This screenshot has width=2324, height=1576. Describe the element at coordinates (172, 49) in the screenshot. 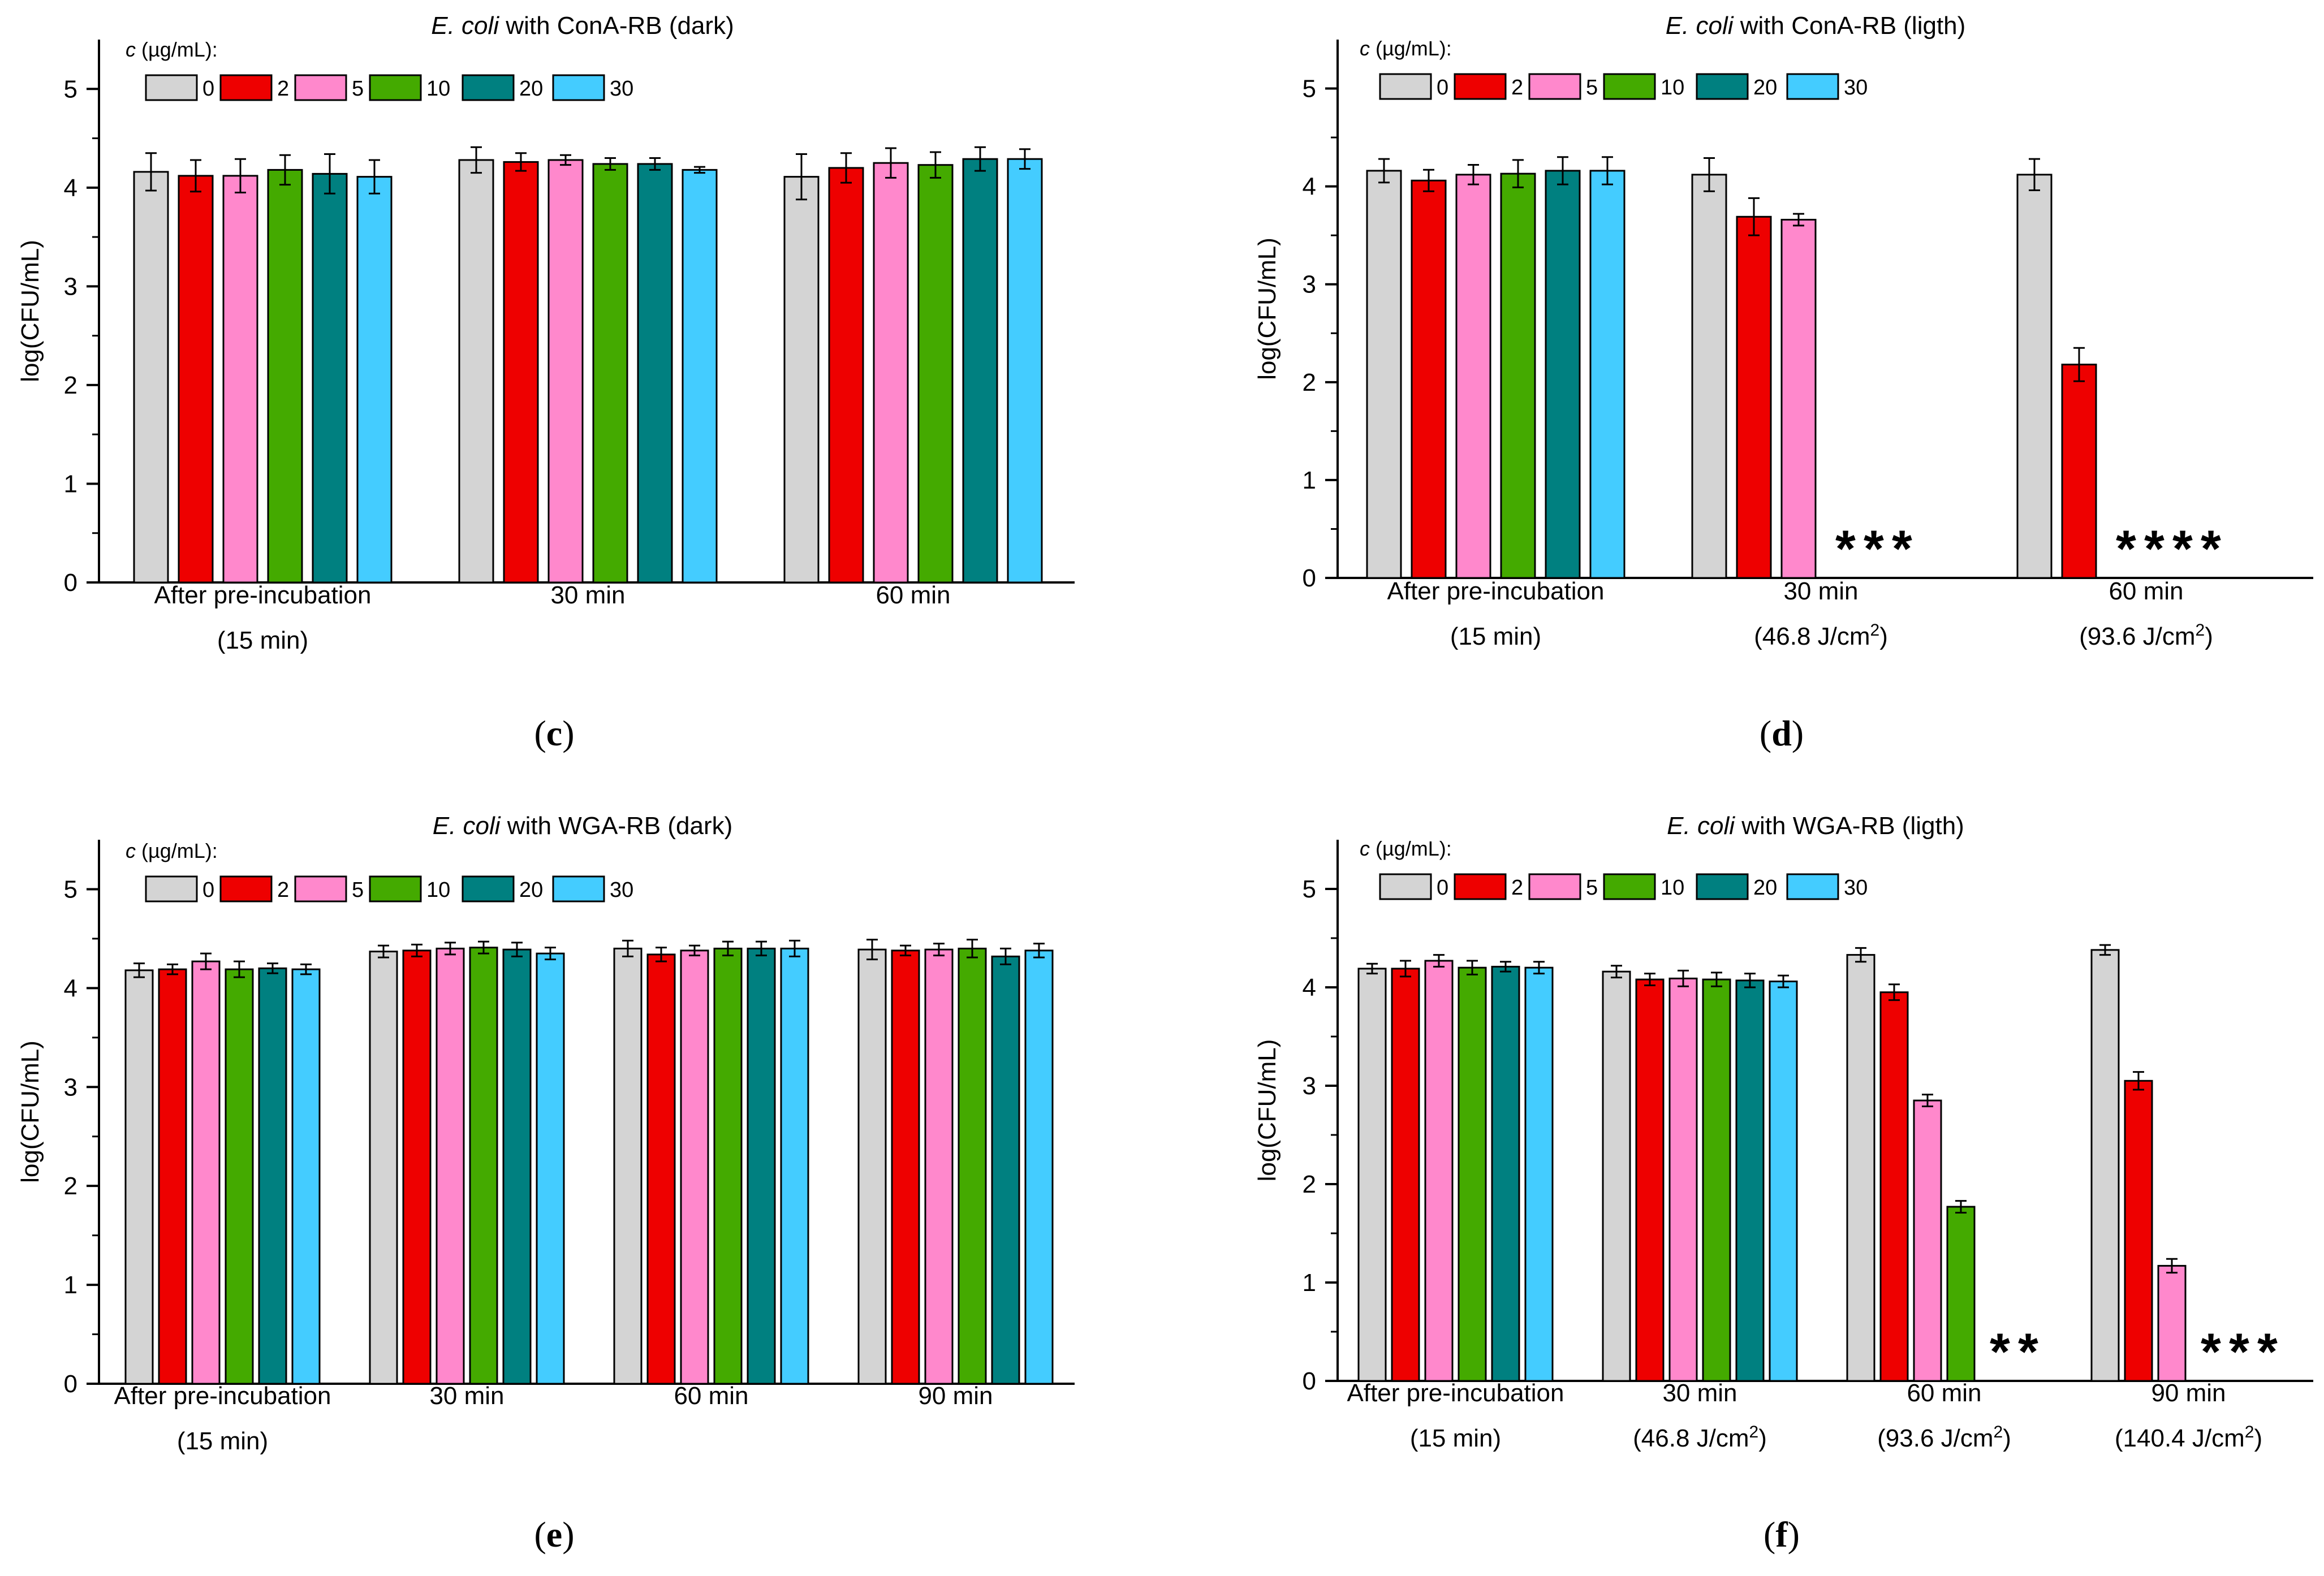

I see `legend-title: c (µg/mL):` at that location.